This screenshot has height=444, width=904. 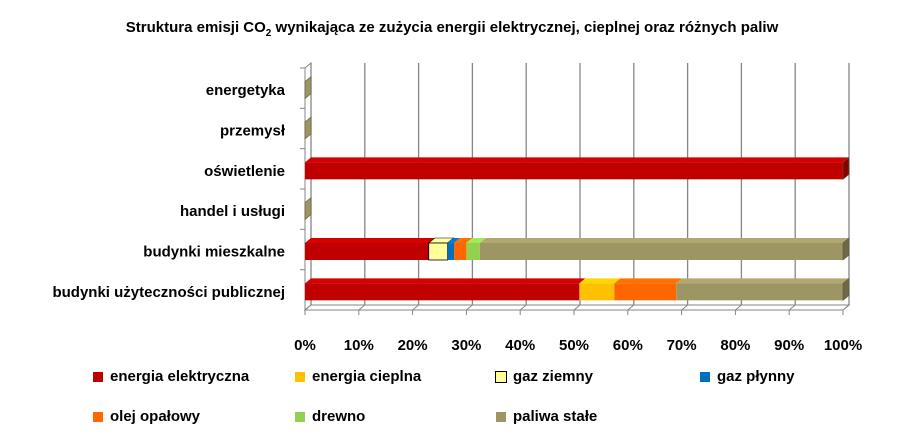 I want to click on category-label: energetyka, so click(x=246, y=90).